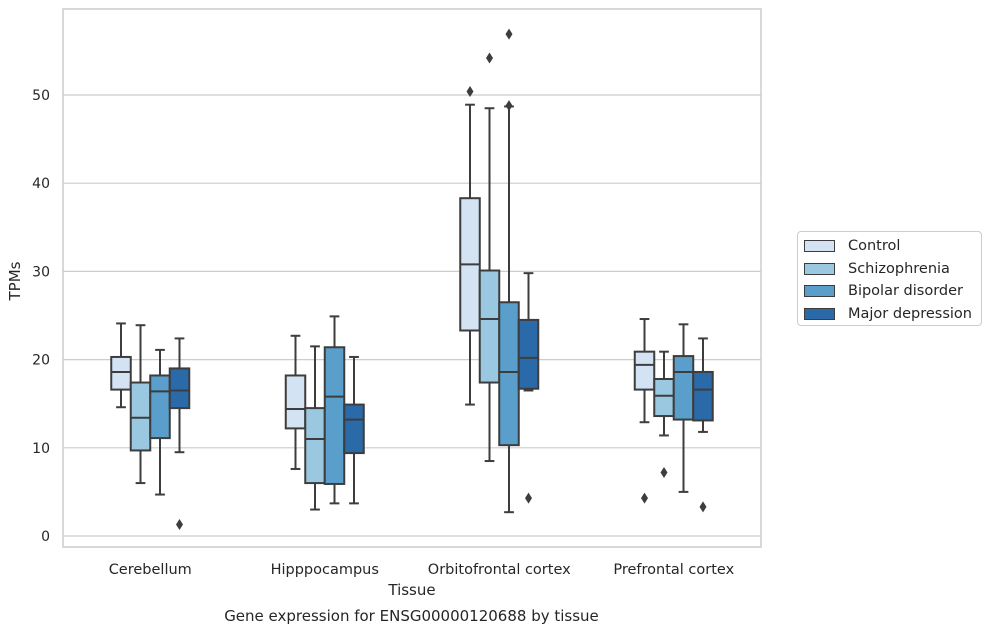 This screenshot has width=993, height=634. What do you see at coordinates (15, 281) in the screenshot?
I see `y-axis-label: TPMs` at bounding box center [15, 281].